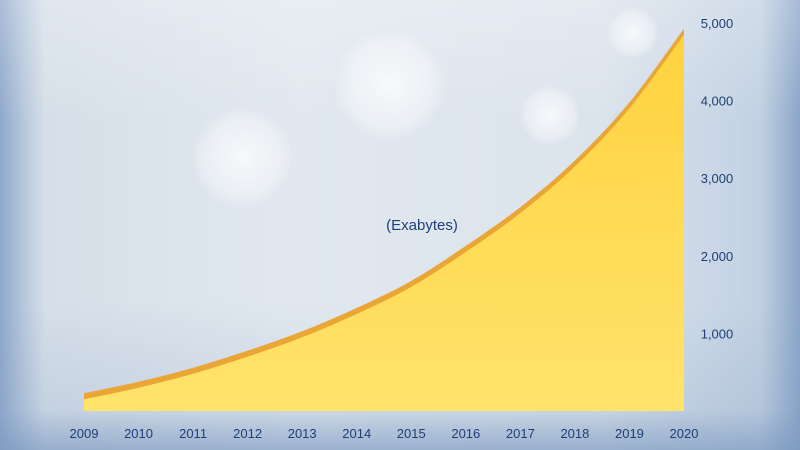 Image resolution: width=800 pixels, height=450 pixels. I want to click on y-axis: 1,000 2,000 3,000 4,000 5,000, so click(717, 178).